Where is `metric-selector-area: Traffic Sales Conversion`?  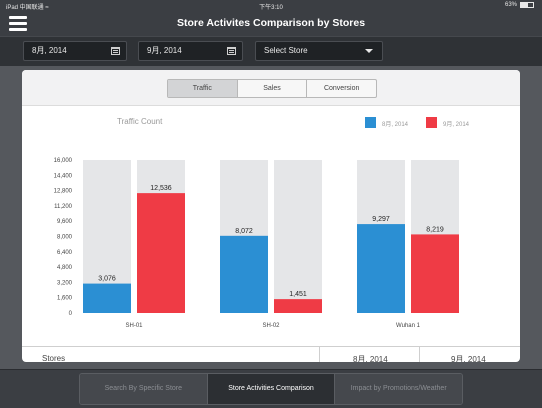
metric-selector-area: Traffic Sales Conversion is located at coordinates (271, 88).